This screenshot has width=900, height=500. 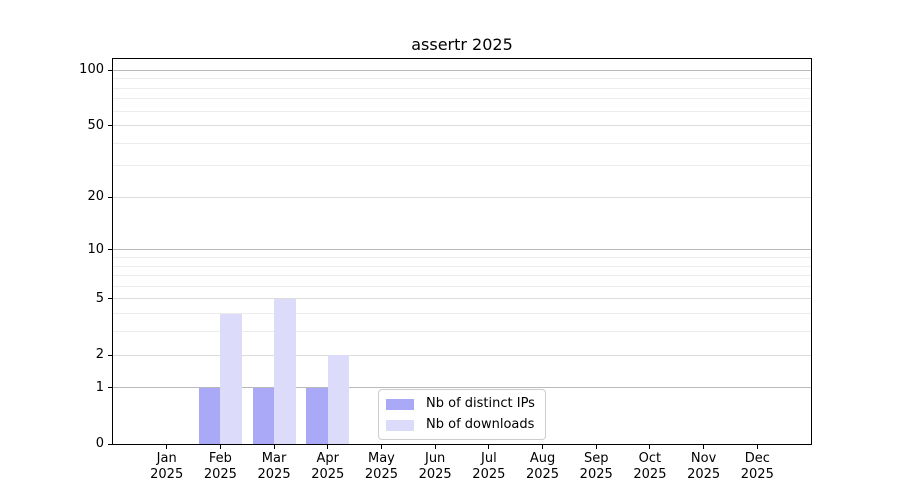 I want to click on x-tick-mark-jun, so click(x=435, y=447).